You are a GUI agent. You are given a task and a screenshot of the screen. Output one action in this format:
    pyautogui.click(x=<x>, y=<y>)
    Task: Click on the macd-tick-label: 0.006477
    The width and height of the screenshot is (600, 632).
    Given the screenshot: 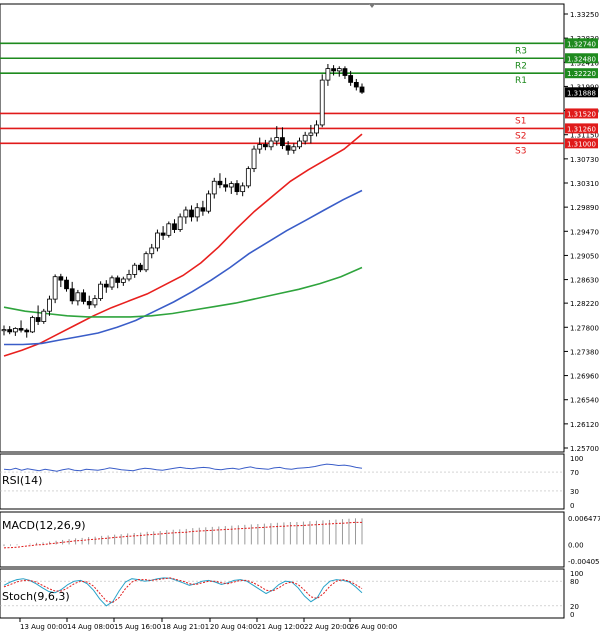 What is the action you would take?
    pyautogui.click(x=584, y=519)
    